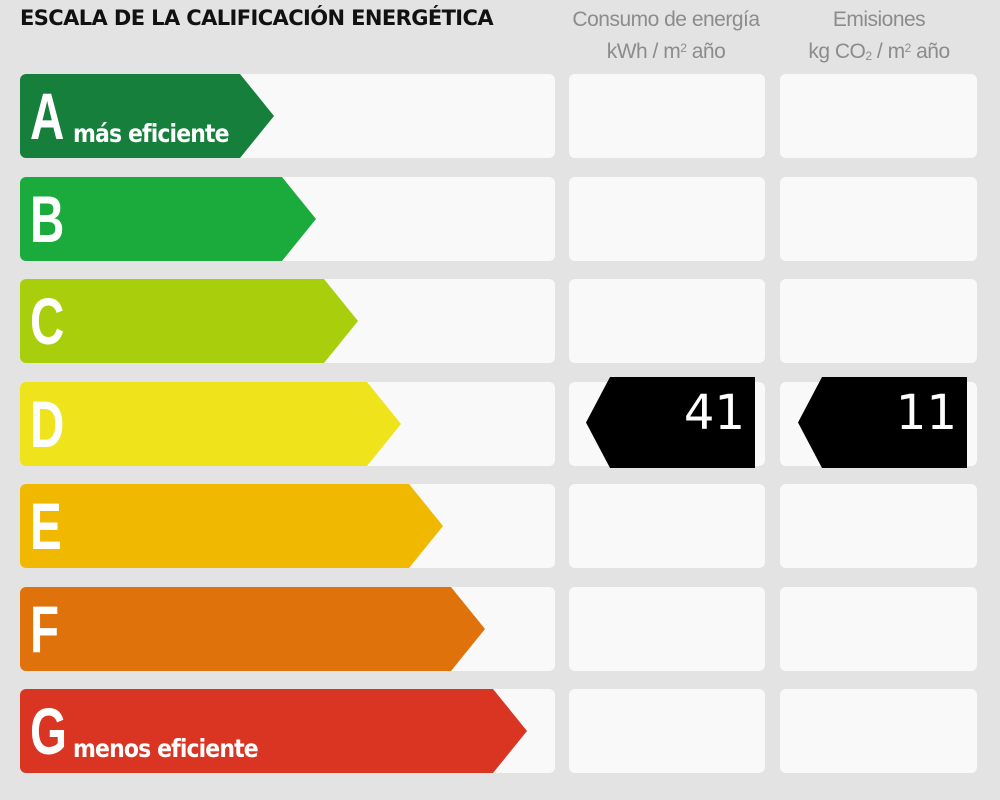 This screenshot has height=800, width=1000. I want to click on energy-band-f: F, so click(252, 629).